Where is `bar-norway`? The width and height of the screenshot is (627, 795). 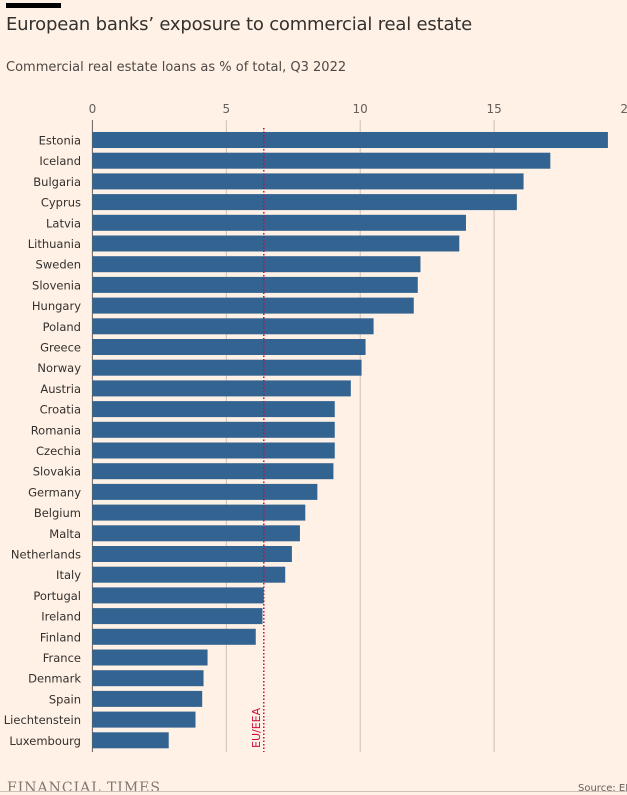 bar-norway is located at coordinates (227, 367).